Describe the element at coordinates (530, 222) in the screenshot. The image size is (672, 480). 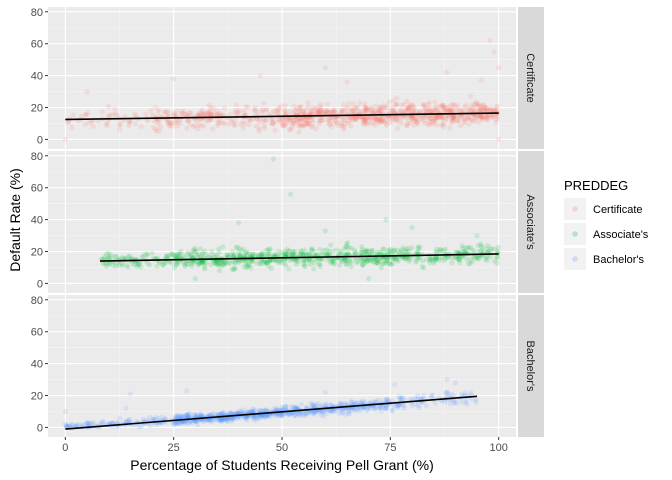
I see `facet-strip-label: Associate's` at that location.